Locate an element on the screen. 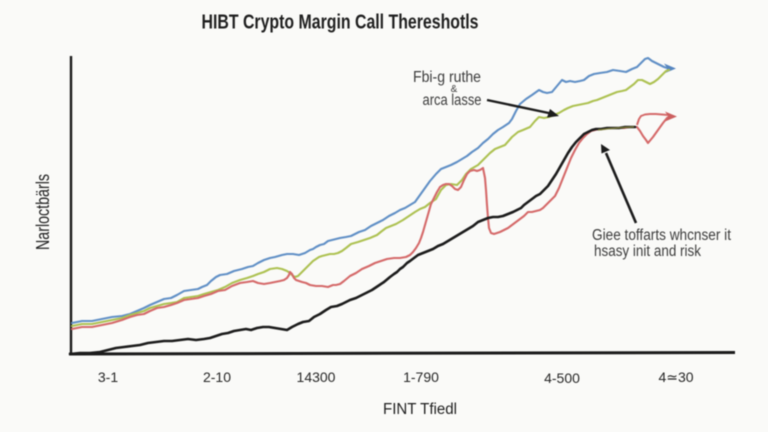  svg-text: 1-790 is located at coordinates (421, 377).